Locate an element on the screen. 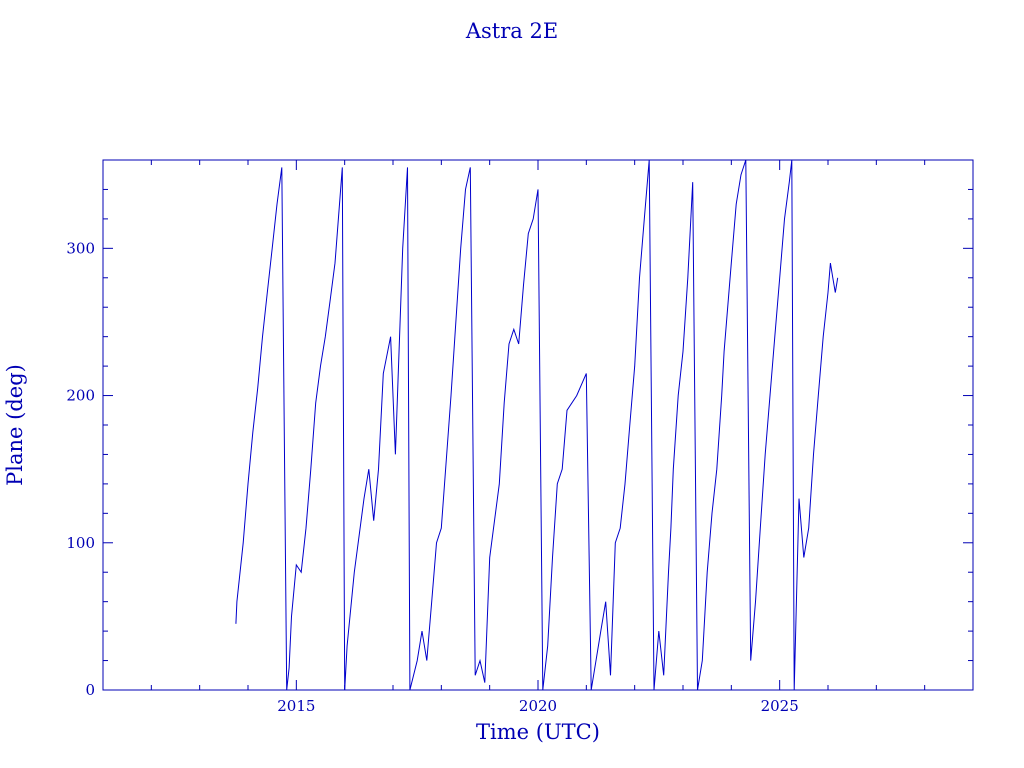  x-tick-label: 2025 is located at coordinates (780, 706).